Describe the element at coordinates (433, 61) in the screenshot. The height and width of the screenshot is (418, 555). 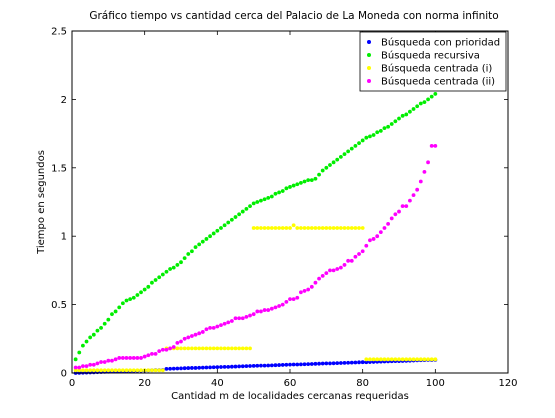
I see `legend-box` at that location.